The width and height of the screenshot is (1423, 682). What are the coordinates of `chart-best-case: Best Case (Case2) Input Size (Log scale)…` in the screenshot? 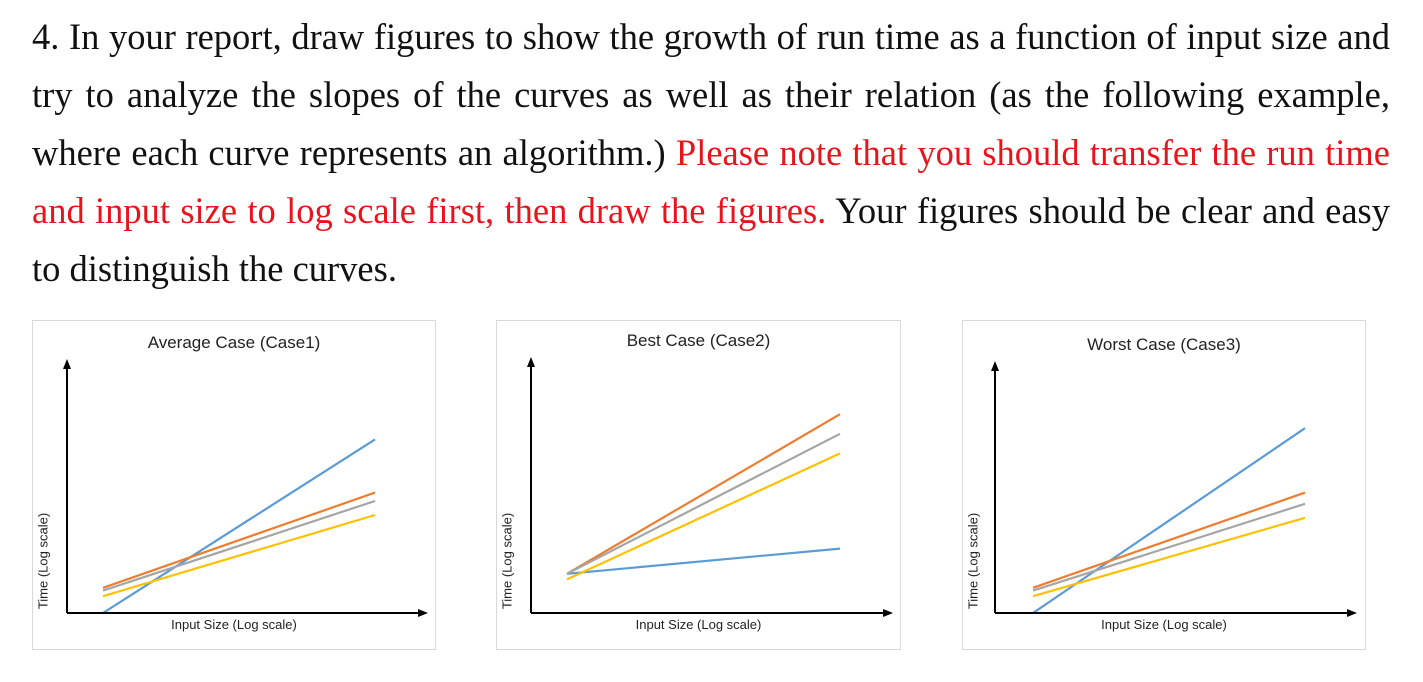 It's located at (698, 485).